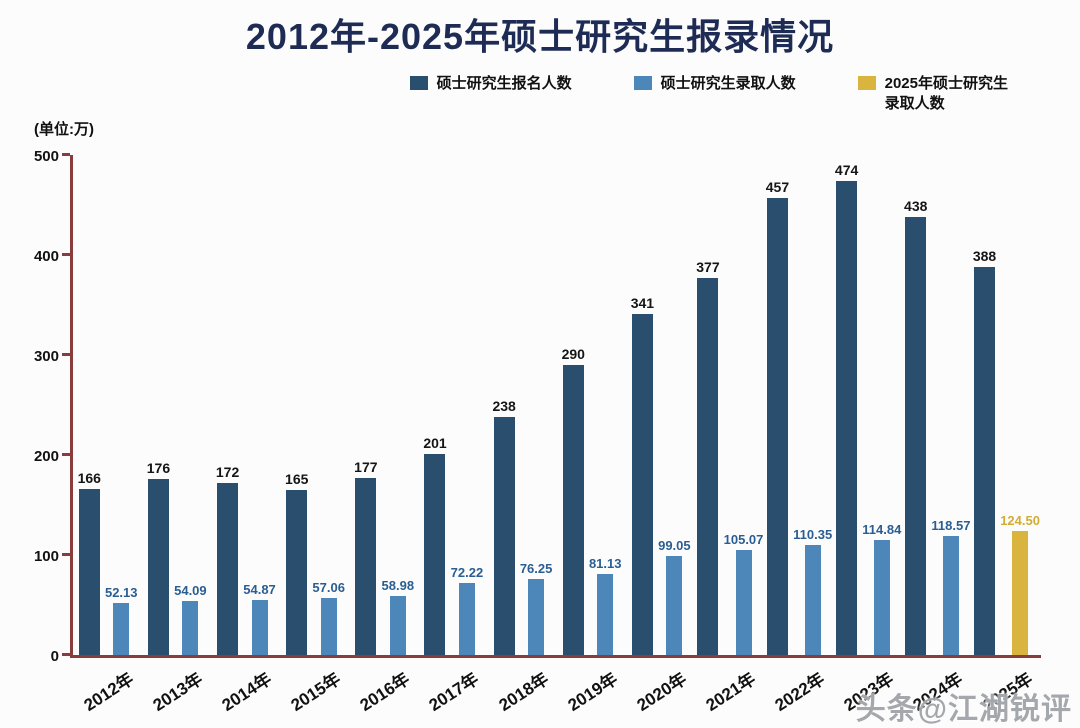 The height and width of the screenshot is (728, 1080). What do you see at coordinates (882, 530) in the screenshot?
I see `bar-value-label: 114.84` at bounding box center [882, 530].